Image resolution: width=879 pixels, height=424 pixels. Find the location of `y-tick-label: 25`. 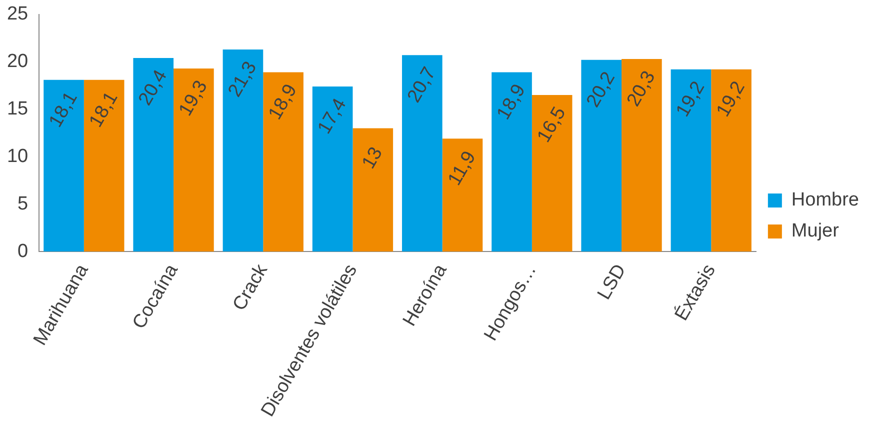

y-tick-label: 25 is located at coordinates (17, 14).